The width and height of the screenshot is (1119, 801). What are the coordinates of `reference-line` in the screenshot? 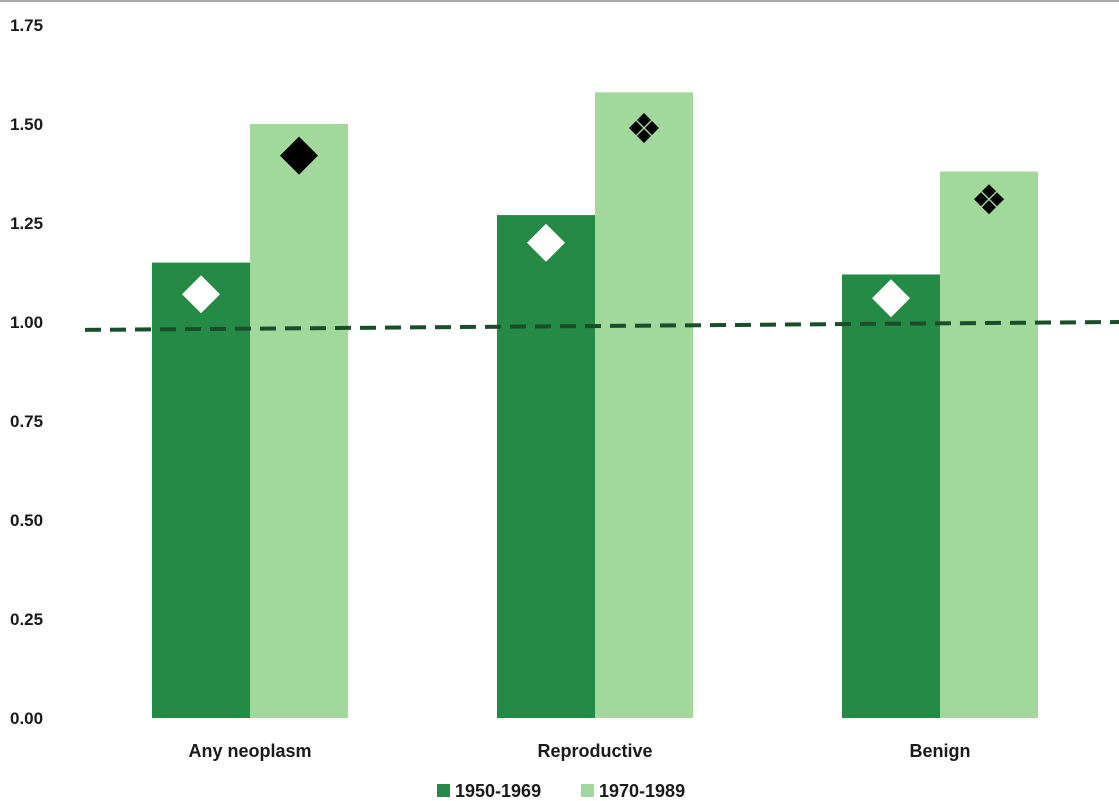 It's located at (601, 326).